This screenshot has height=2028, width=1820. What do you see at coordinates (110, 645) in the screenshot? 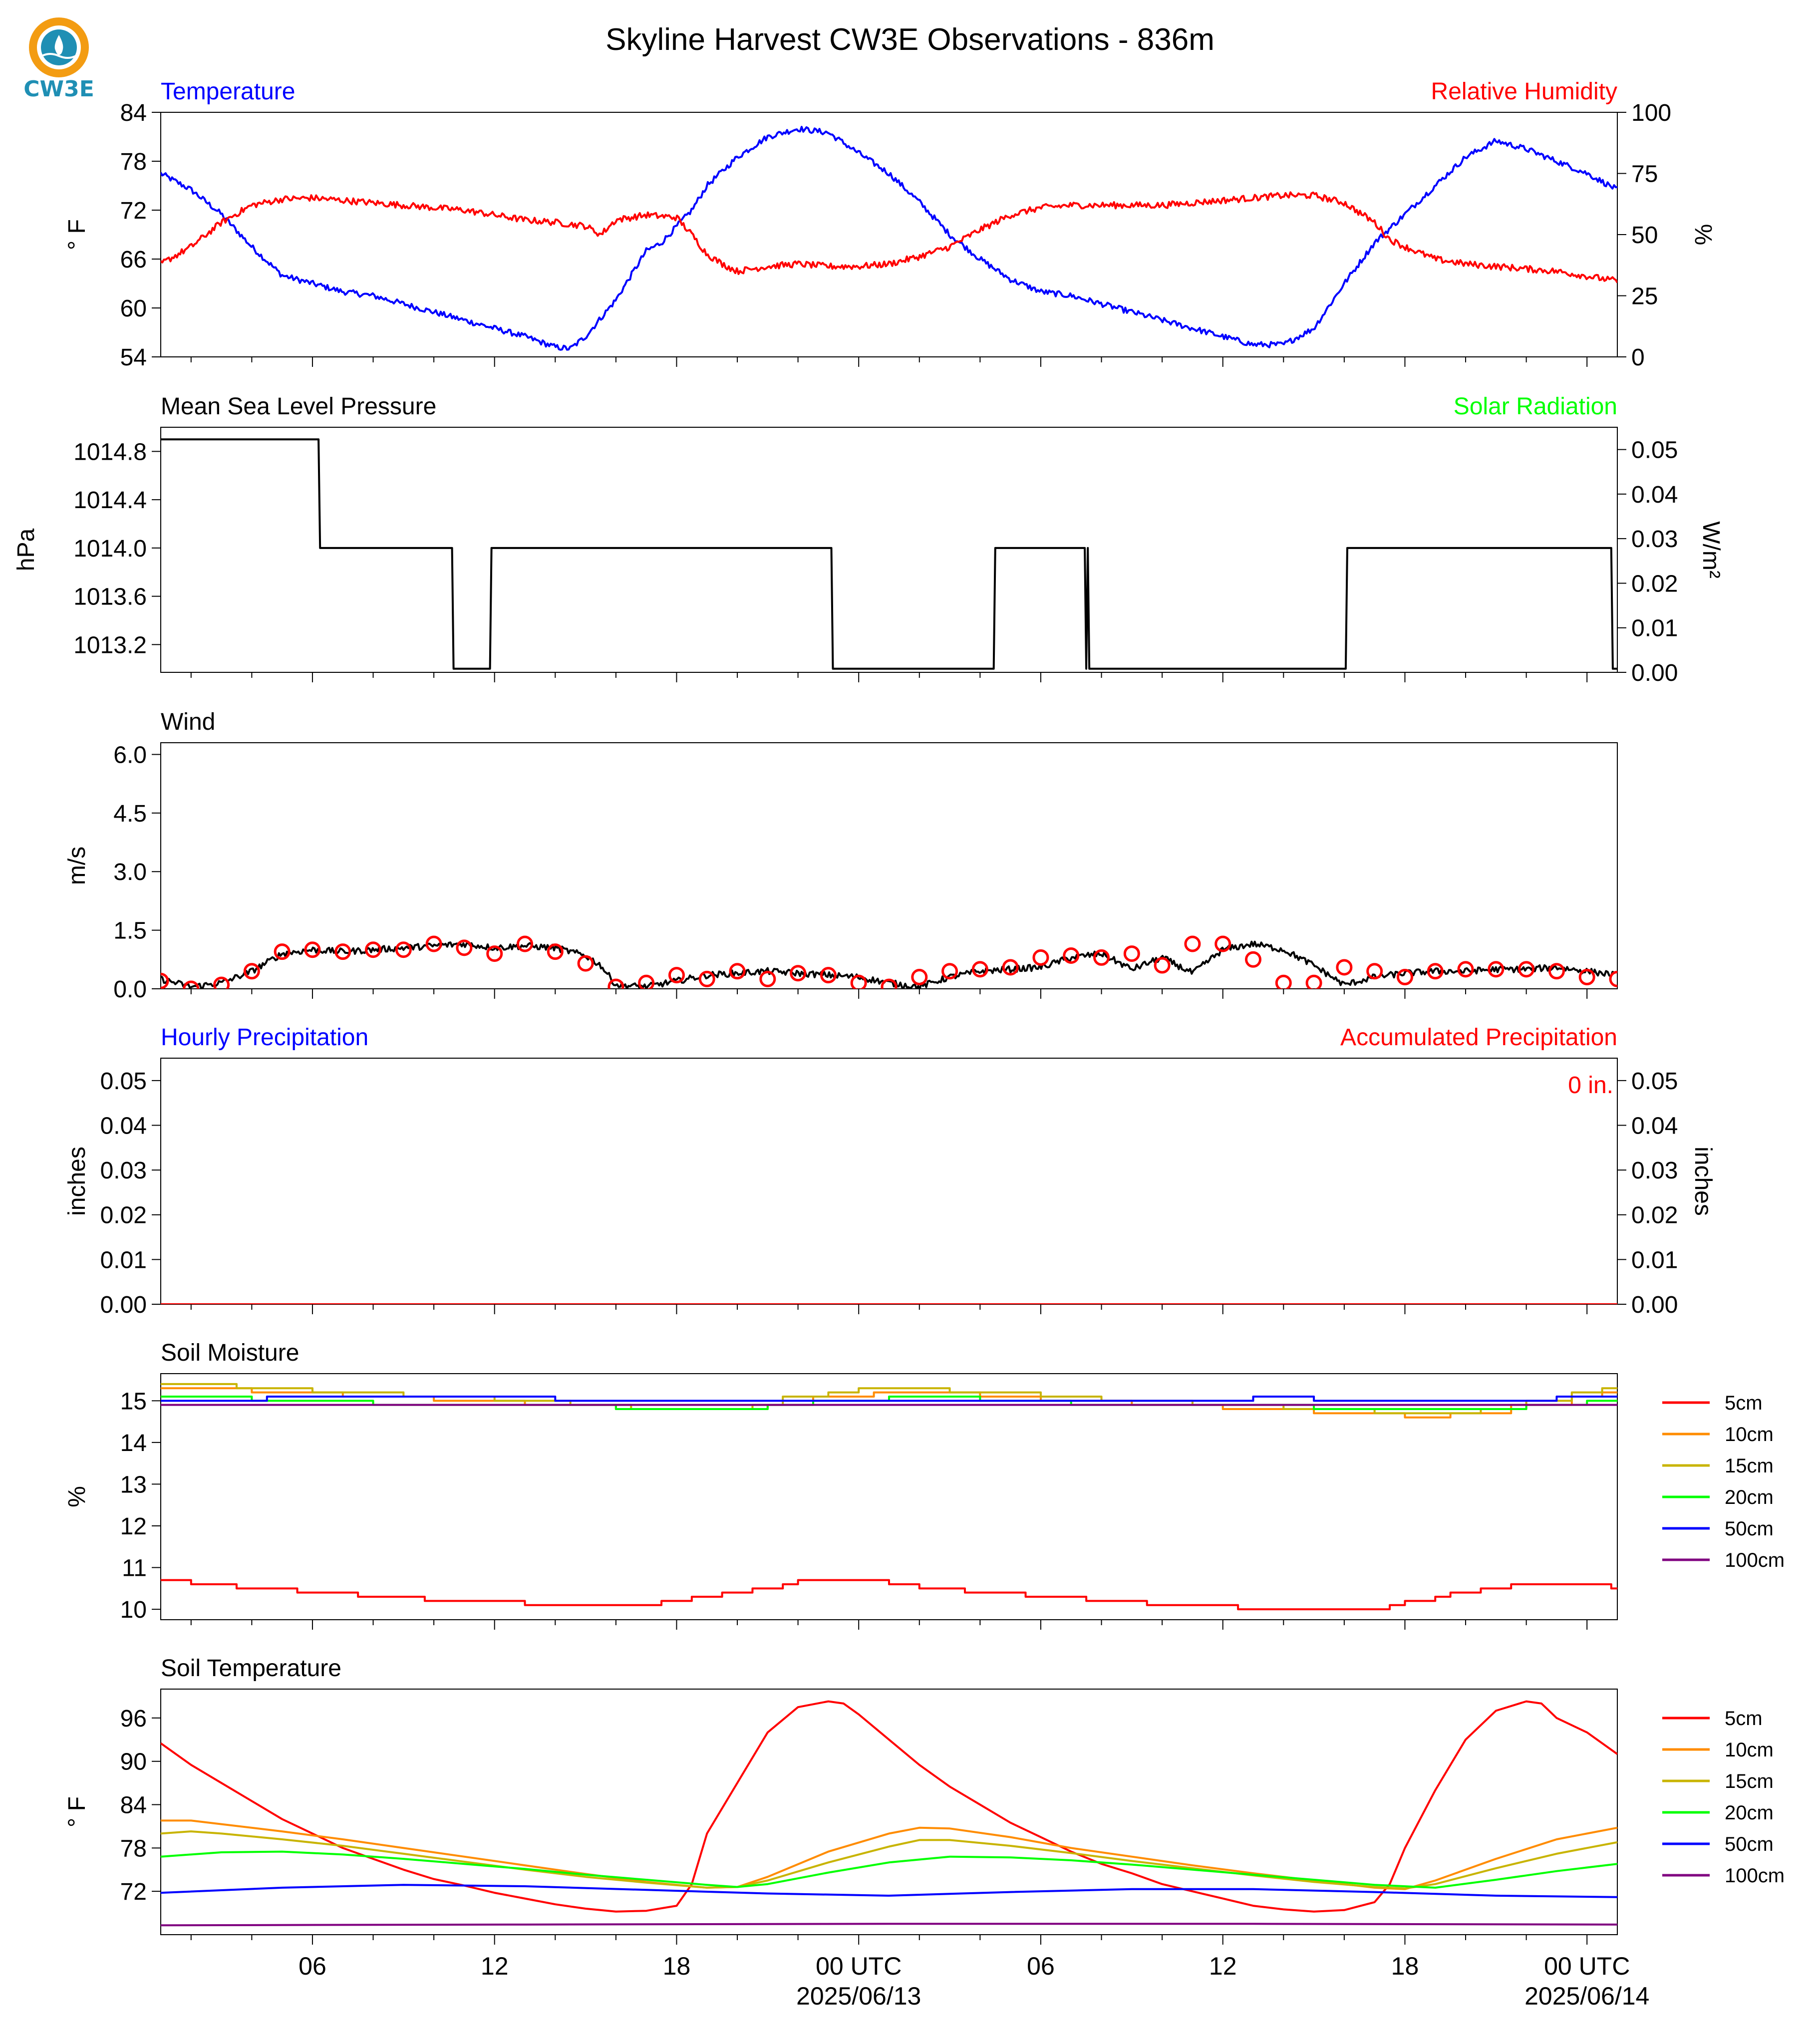
I see `y-tick-label: 1013.2` at bounding box center [110, 645].